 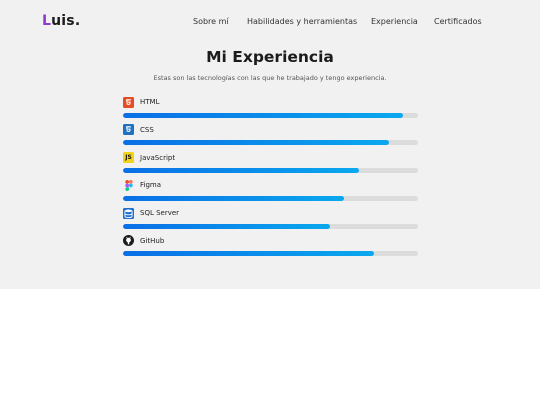 I want to click on skill-name: GitHub, so click(x=152, y=240).